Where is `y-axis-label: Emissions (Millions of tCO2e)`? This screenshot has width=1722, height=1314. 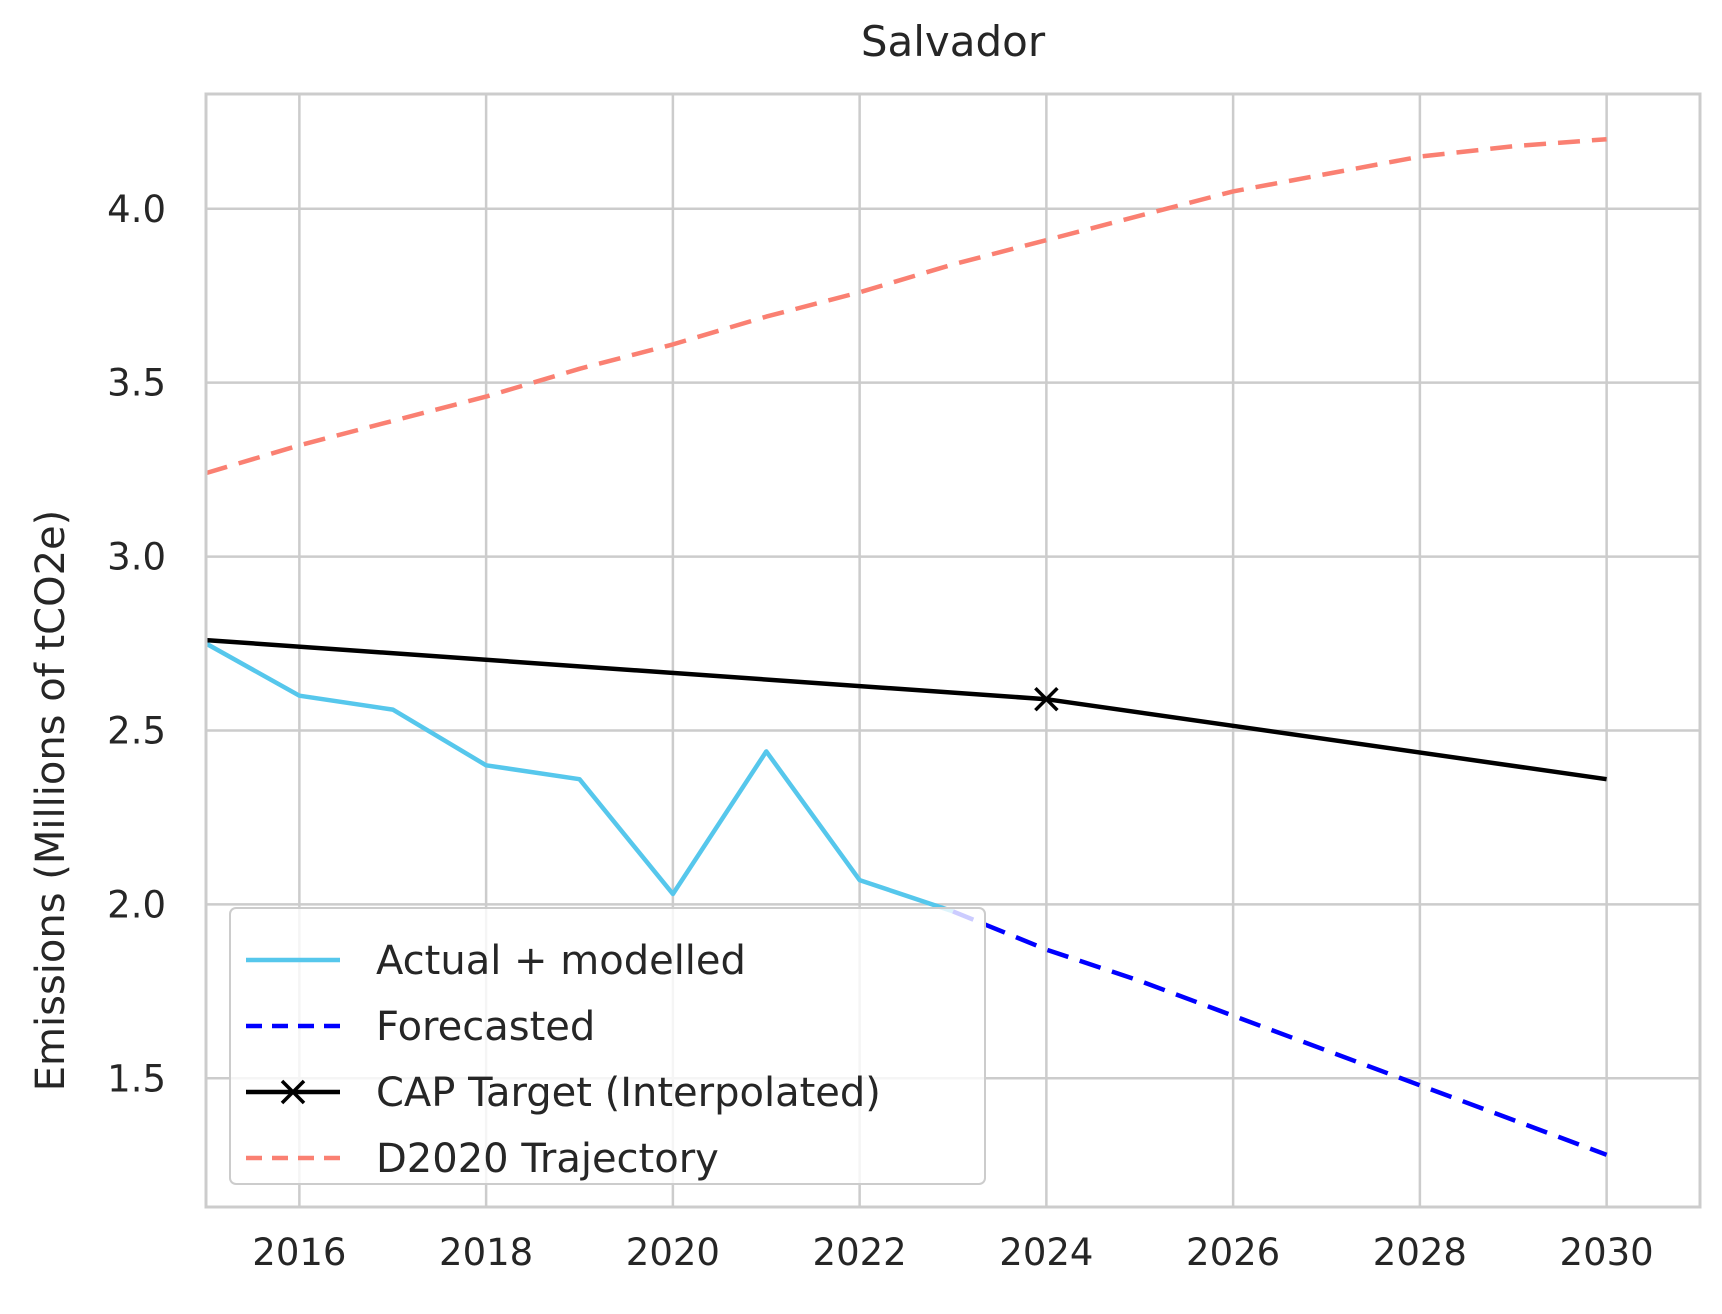 y-axis-label: Emissions (Millions of tCO2e) is located at coordinates (51, 801).